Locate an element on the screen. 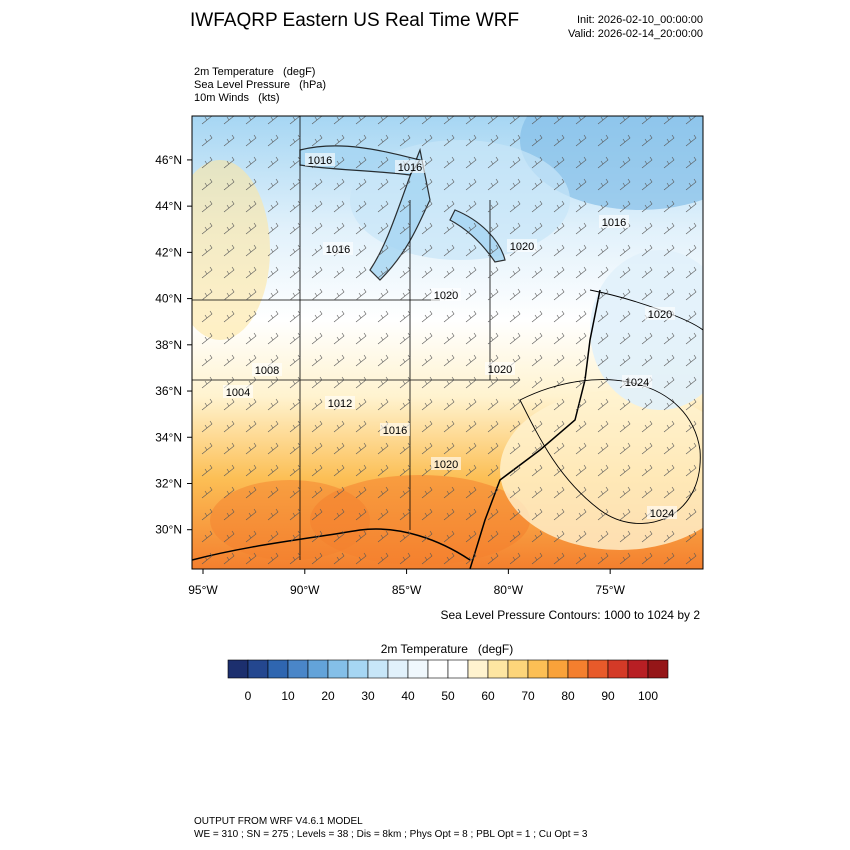 The height and width of the screenshot is (850, 850). contour-label: 1008 is located at coordinates (267, 371).